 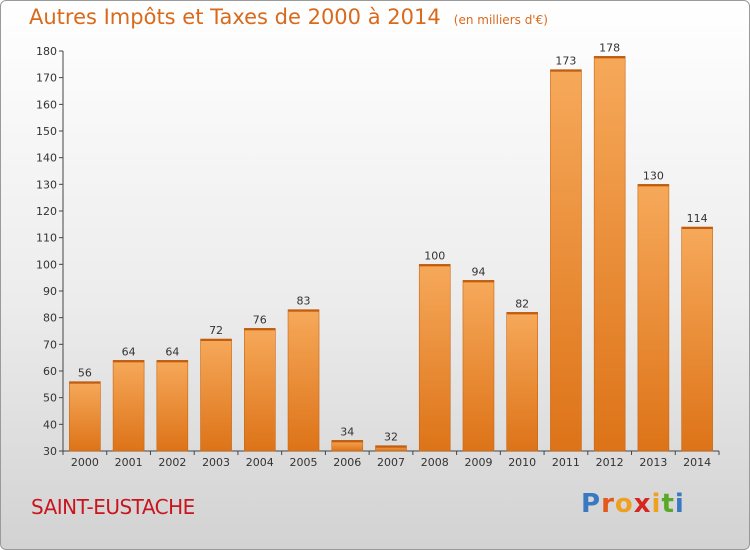 What do you see at coordinates (566, 462) in the screenshot?
I see `x-tick-label: 2011` at bounding box center [566, 462].